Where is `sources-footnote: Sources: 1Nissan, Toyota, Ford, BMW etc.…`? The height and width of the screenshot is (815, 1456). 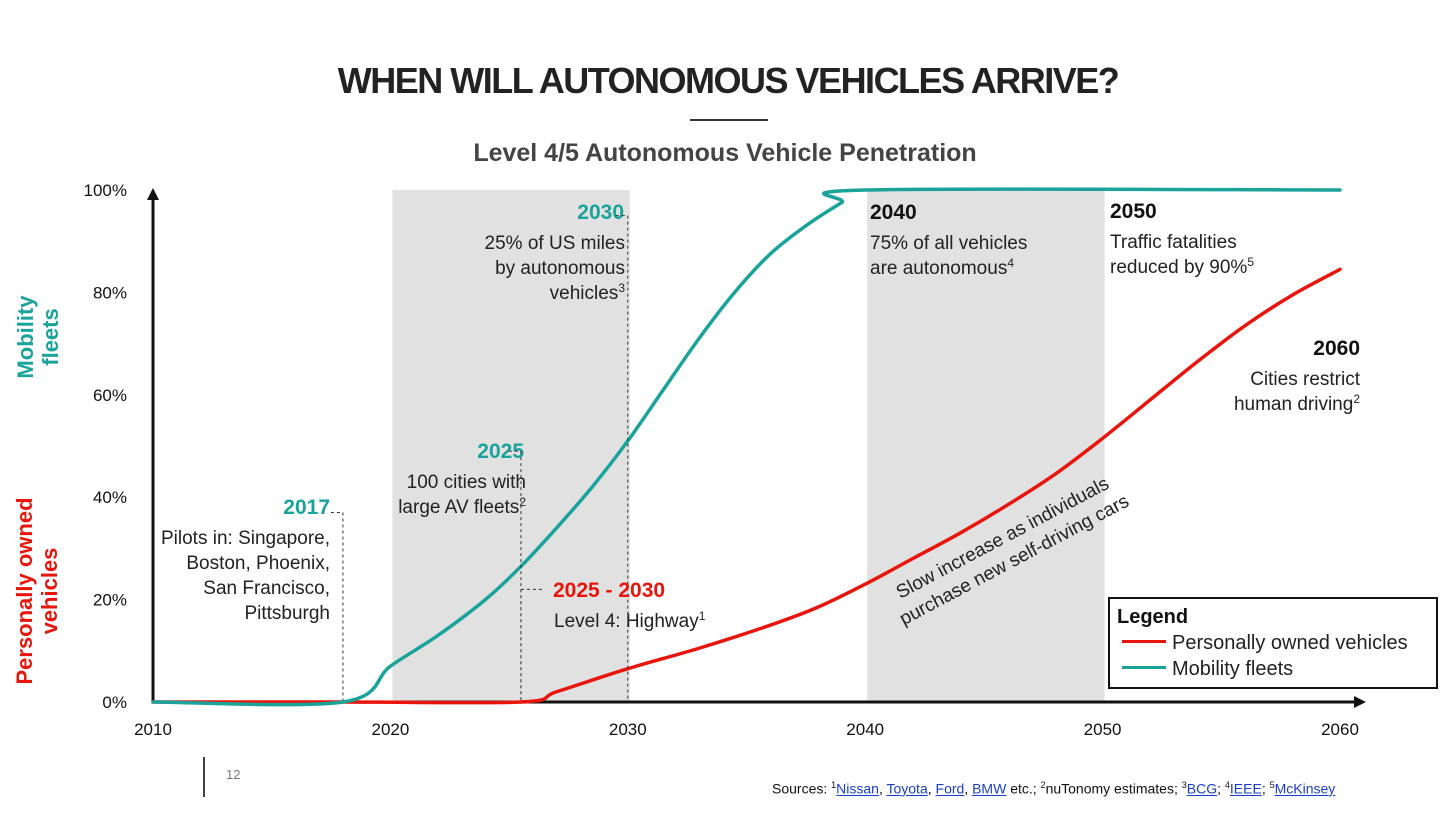 sources-footnote: Sources: 1Nissan, Toyota, Ford, BMW etc.… is located at coordinates (1053, 788).